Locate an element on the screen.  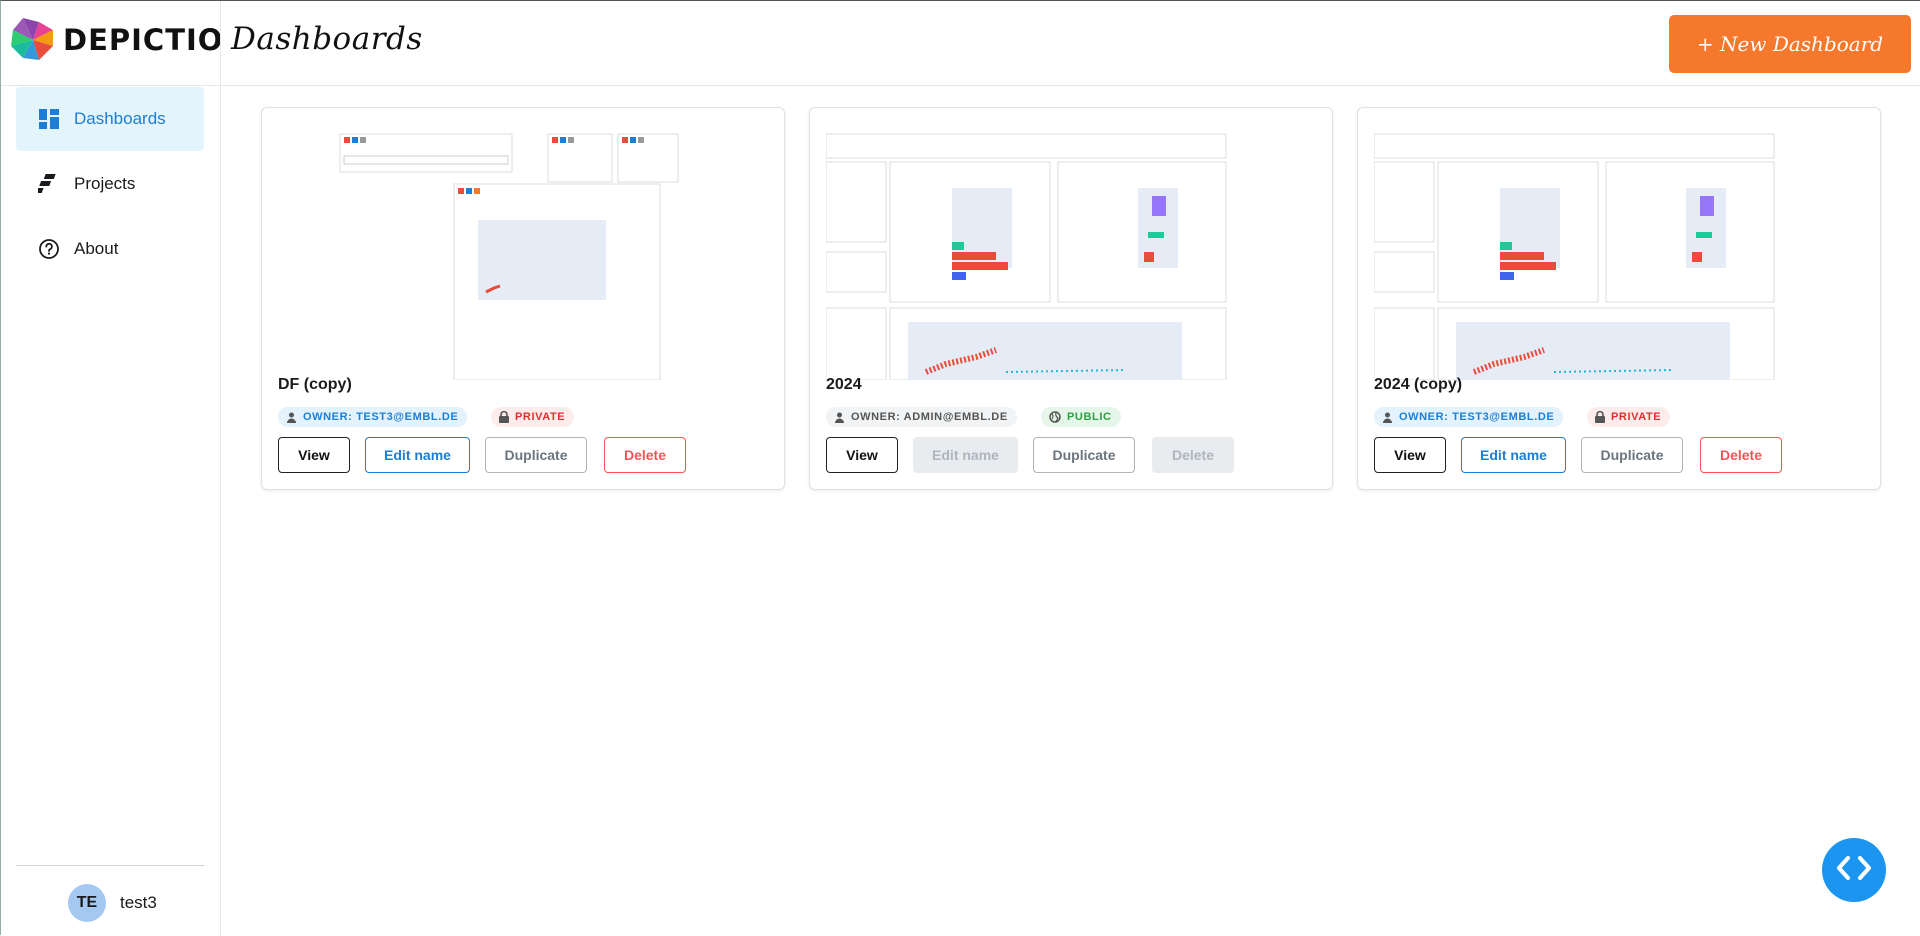
code-toggle-button is located at coordinates (1854, 870).